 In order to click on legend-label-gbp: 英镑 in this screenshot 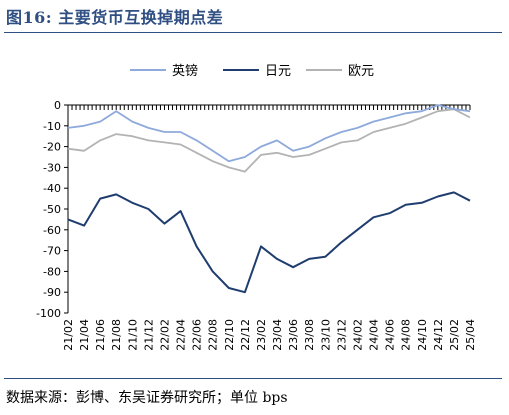, I will do `click(185, 71)`.